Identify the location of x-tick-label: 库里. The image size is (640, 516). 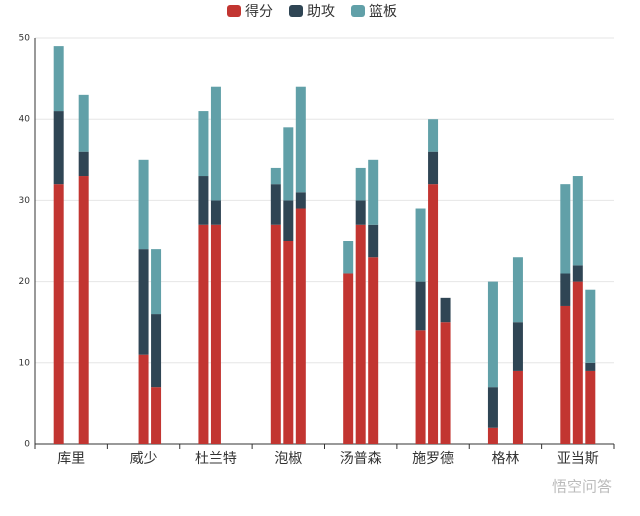
(71, 459).